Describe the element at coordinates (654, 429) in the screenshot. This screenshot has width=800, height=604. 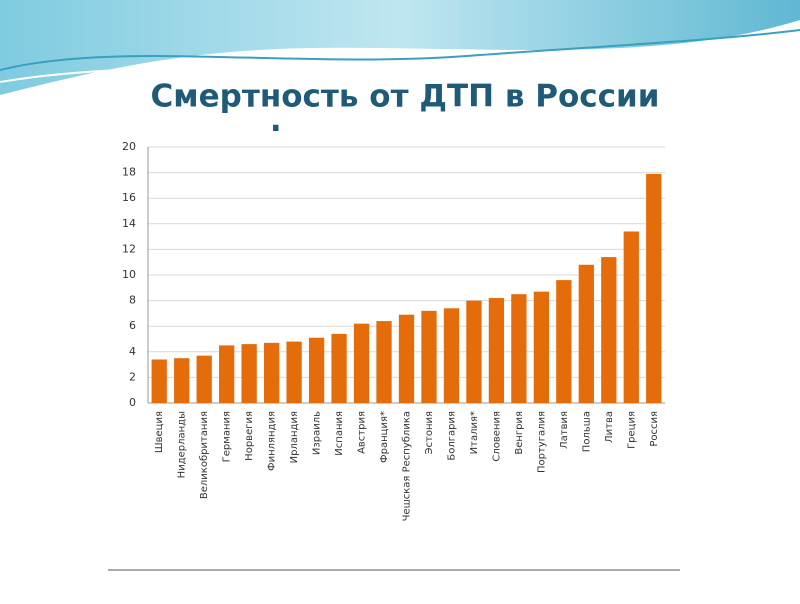
I see `x-tick-label: Россия` at that location.